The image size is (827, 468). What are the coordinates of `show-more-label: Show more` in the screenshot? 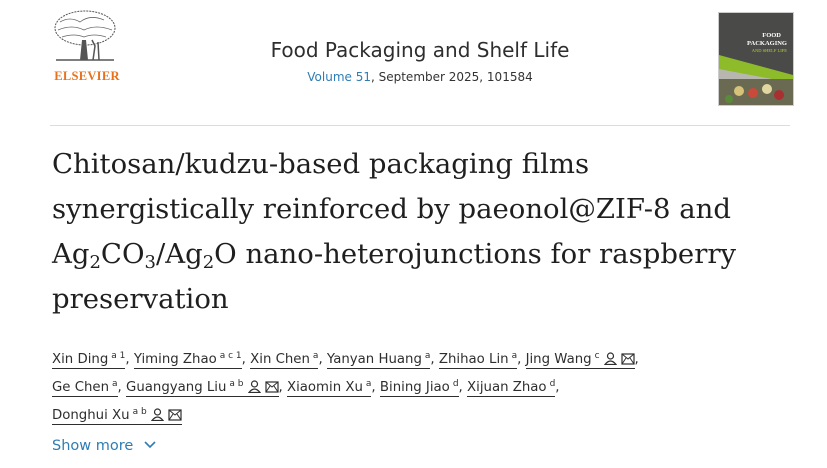 It's located at (93, 446).